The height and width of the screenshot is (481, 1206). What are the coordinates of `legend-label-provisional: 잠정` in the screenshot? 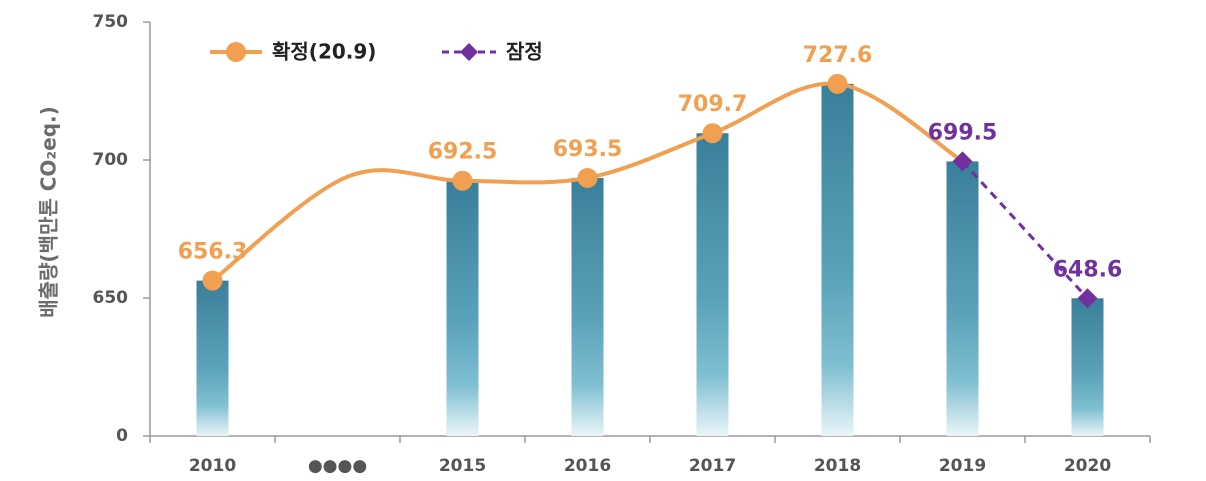 It's located at (524, 52).